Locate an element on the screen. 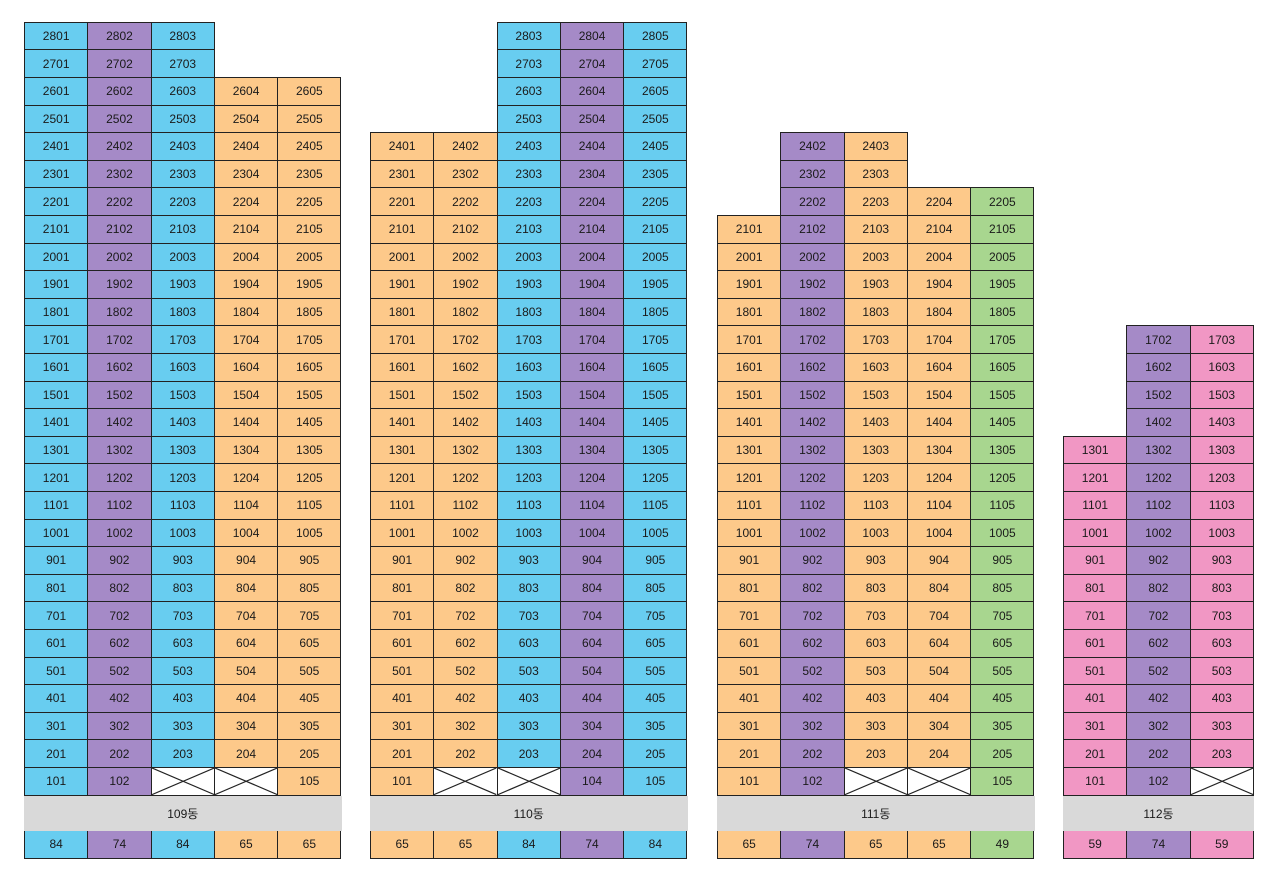 The height and width of the screenshot is (879, 1280). unit-cell: 1005 is located at coordinates (655, 533).